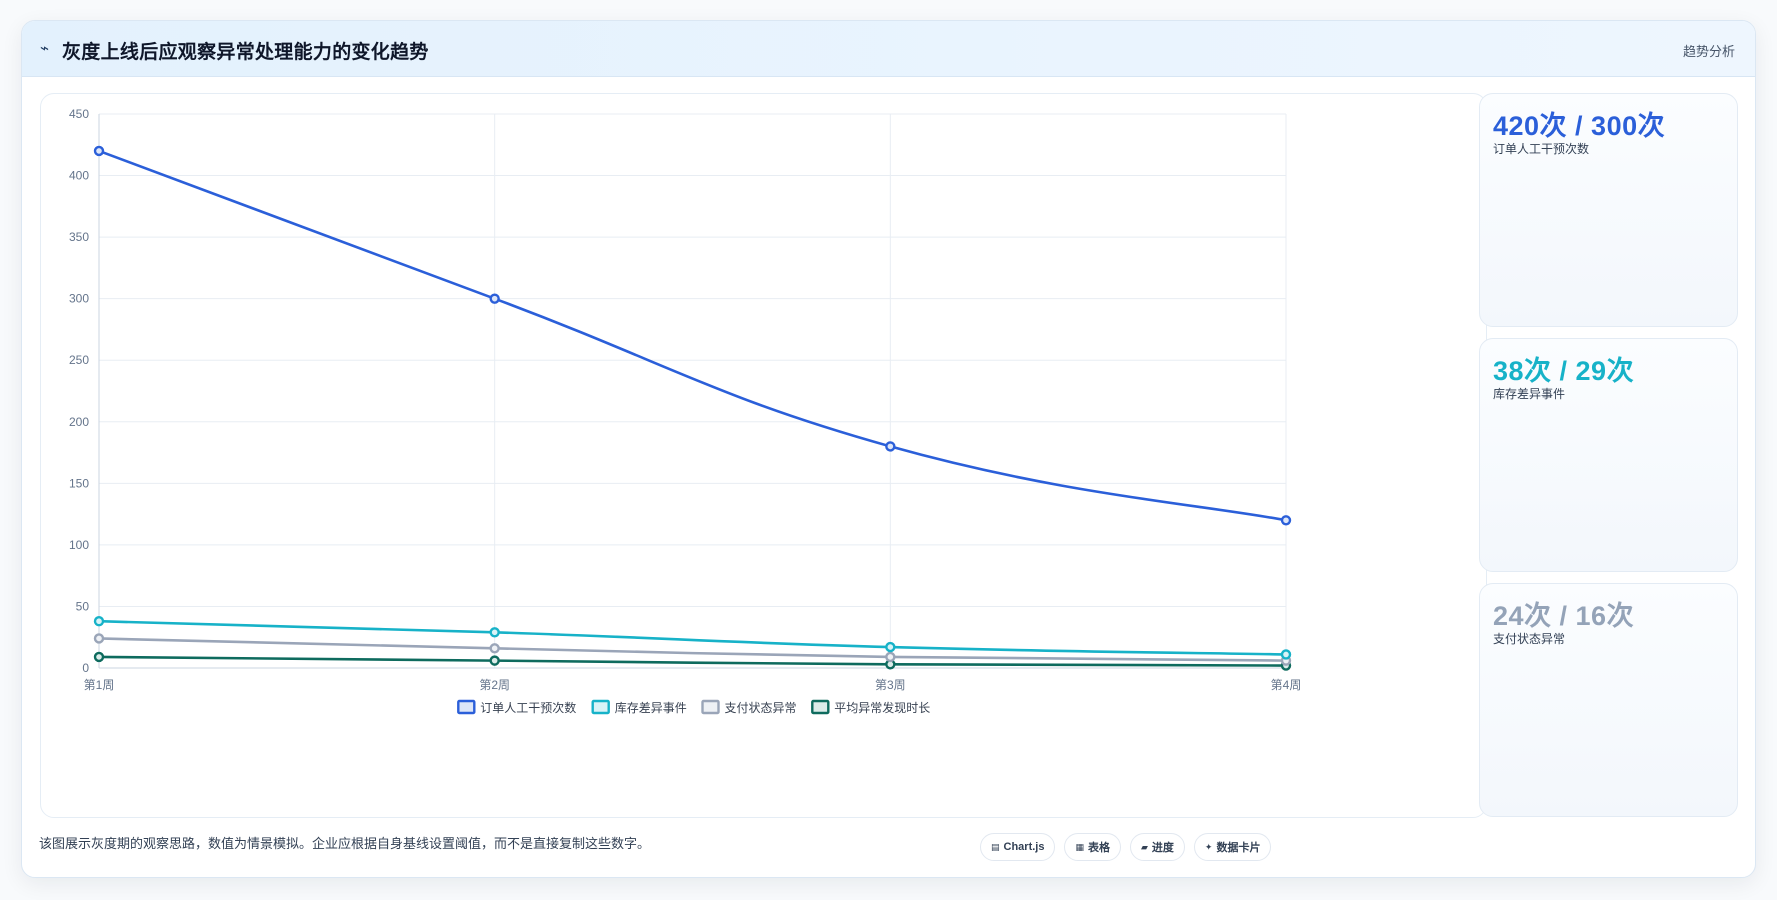 This screenshot has width=1777, height=900. What do you see at coordinates (79, 483) in the screenshot?
I see `y-tick-label: 150` at bounding box center [79, 483].